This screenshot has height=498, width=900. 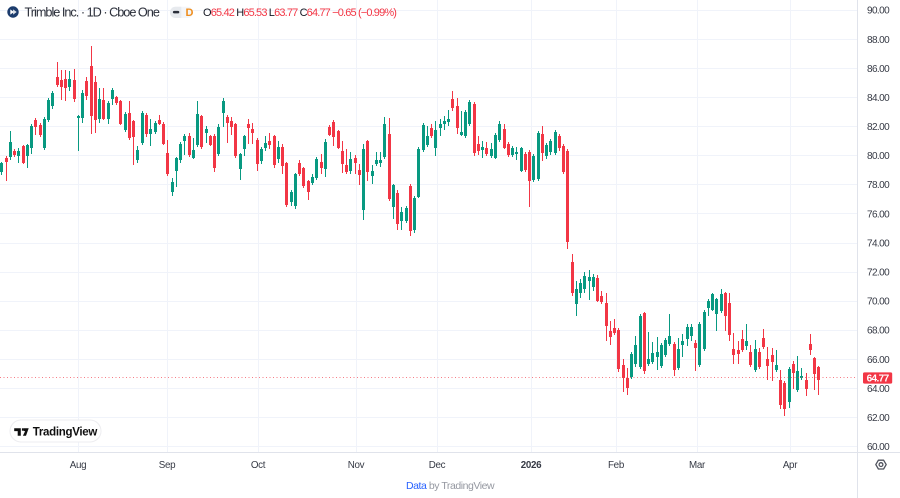 What do you see at coordinates (878, 243) in the screenshot?
I see `svg-text: 74.00` at bounding box center [878, 243].